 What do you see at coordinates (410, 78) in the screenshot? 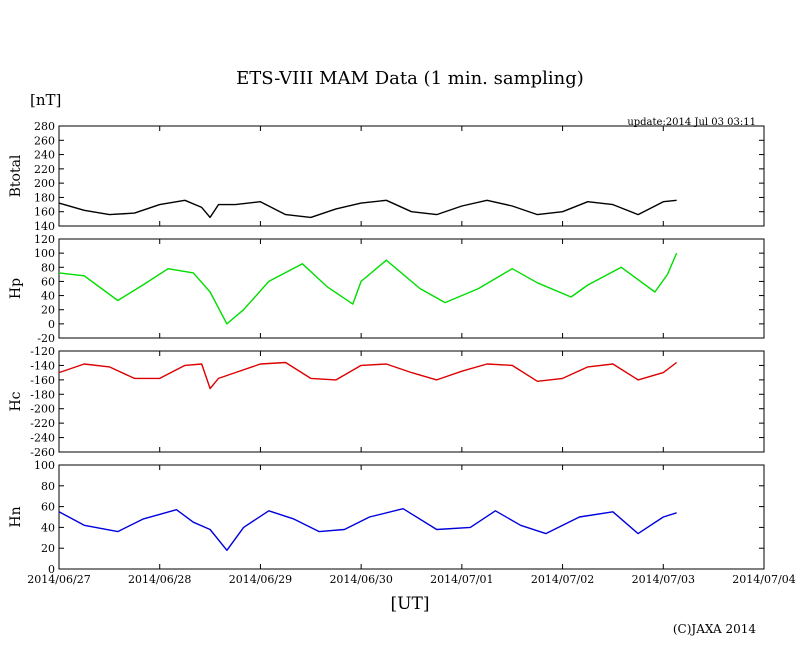
I see `chart-title: ETS-VIII MAM Data (1 min. sampling)` at bounding box center [410, 78].